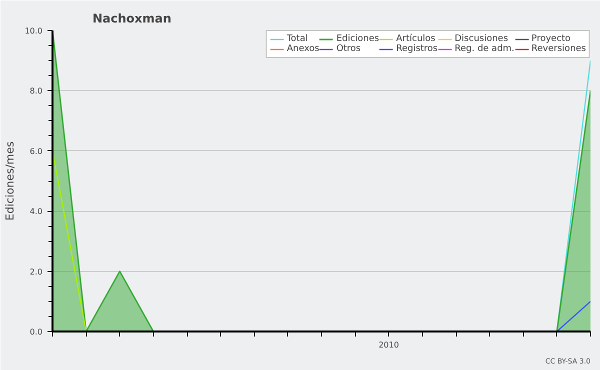  I want to click on y-tick-label: 2.0, so click(36, 271).